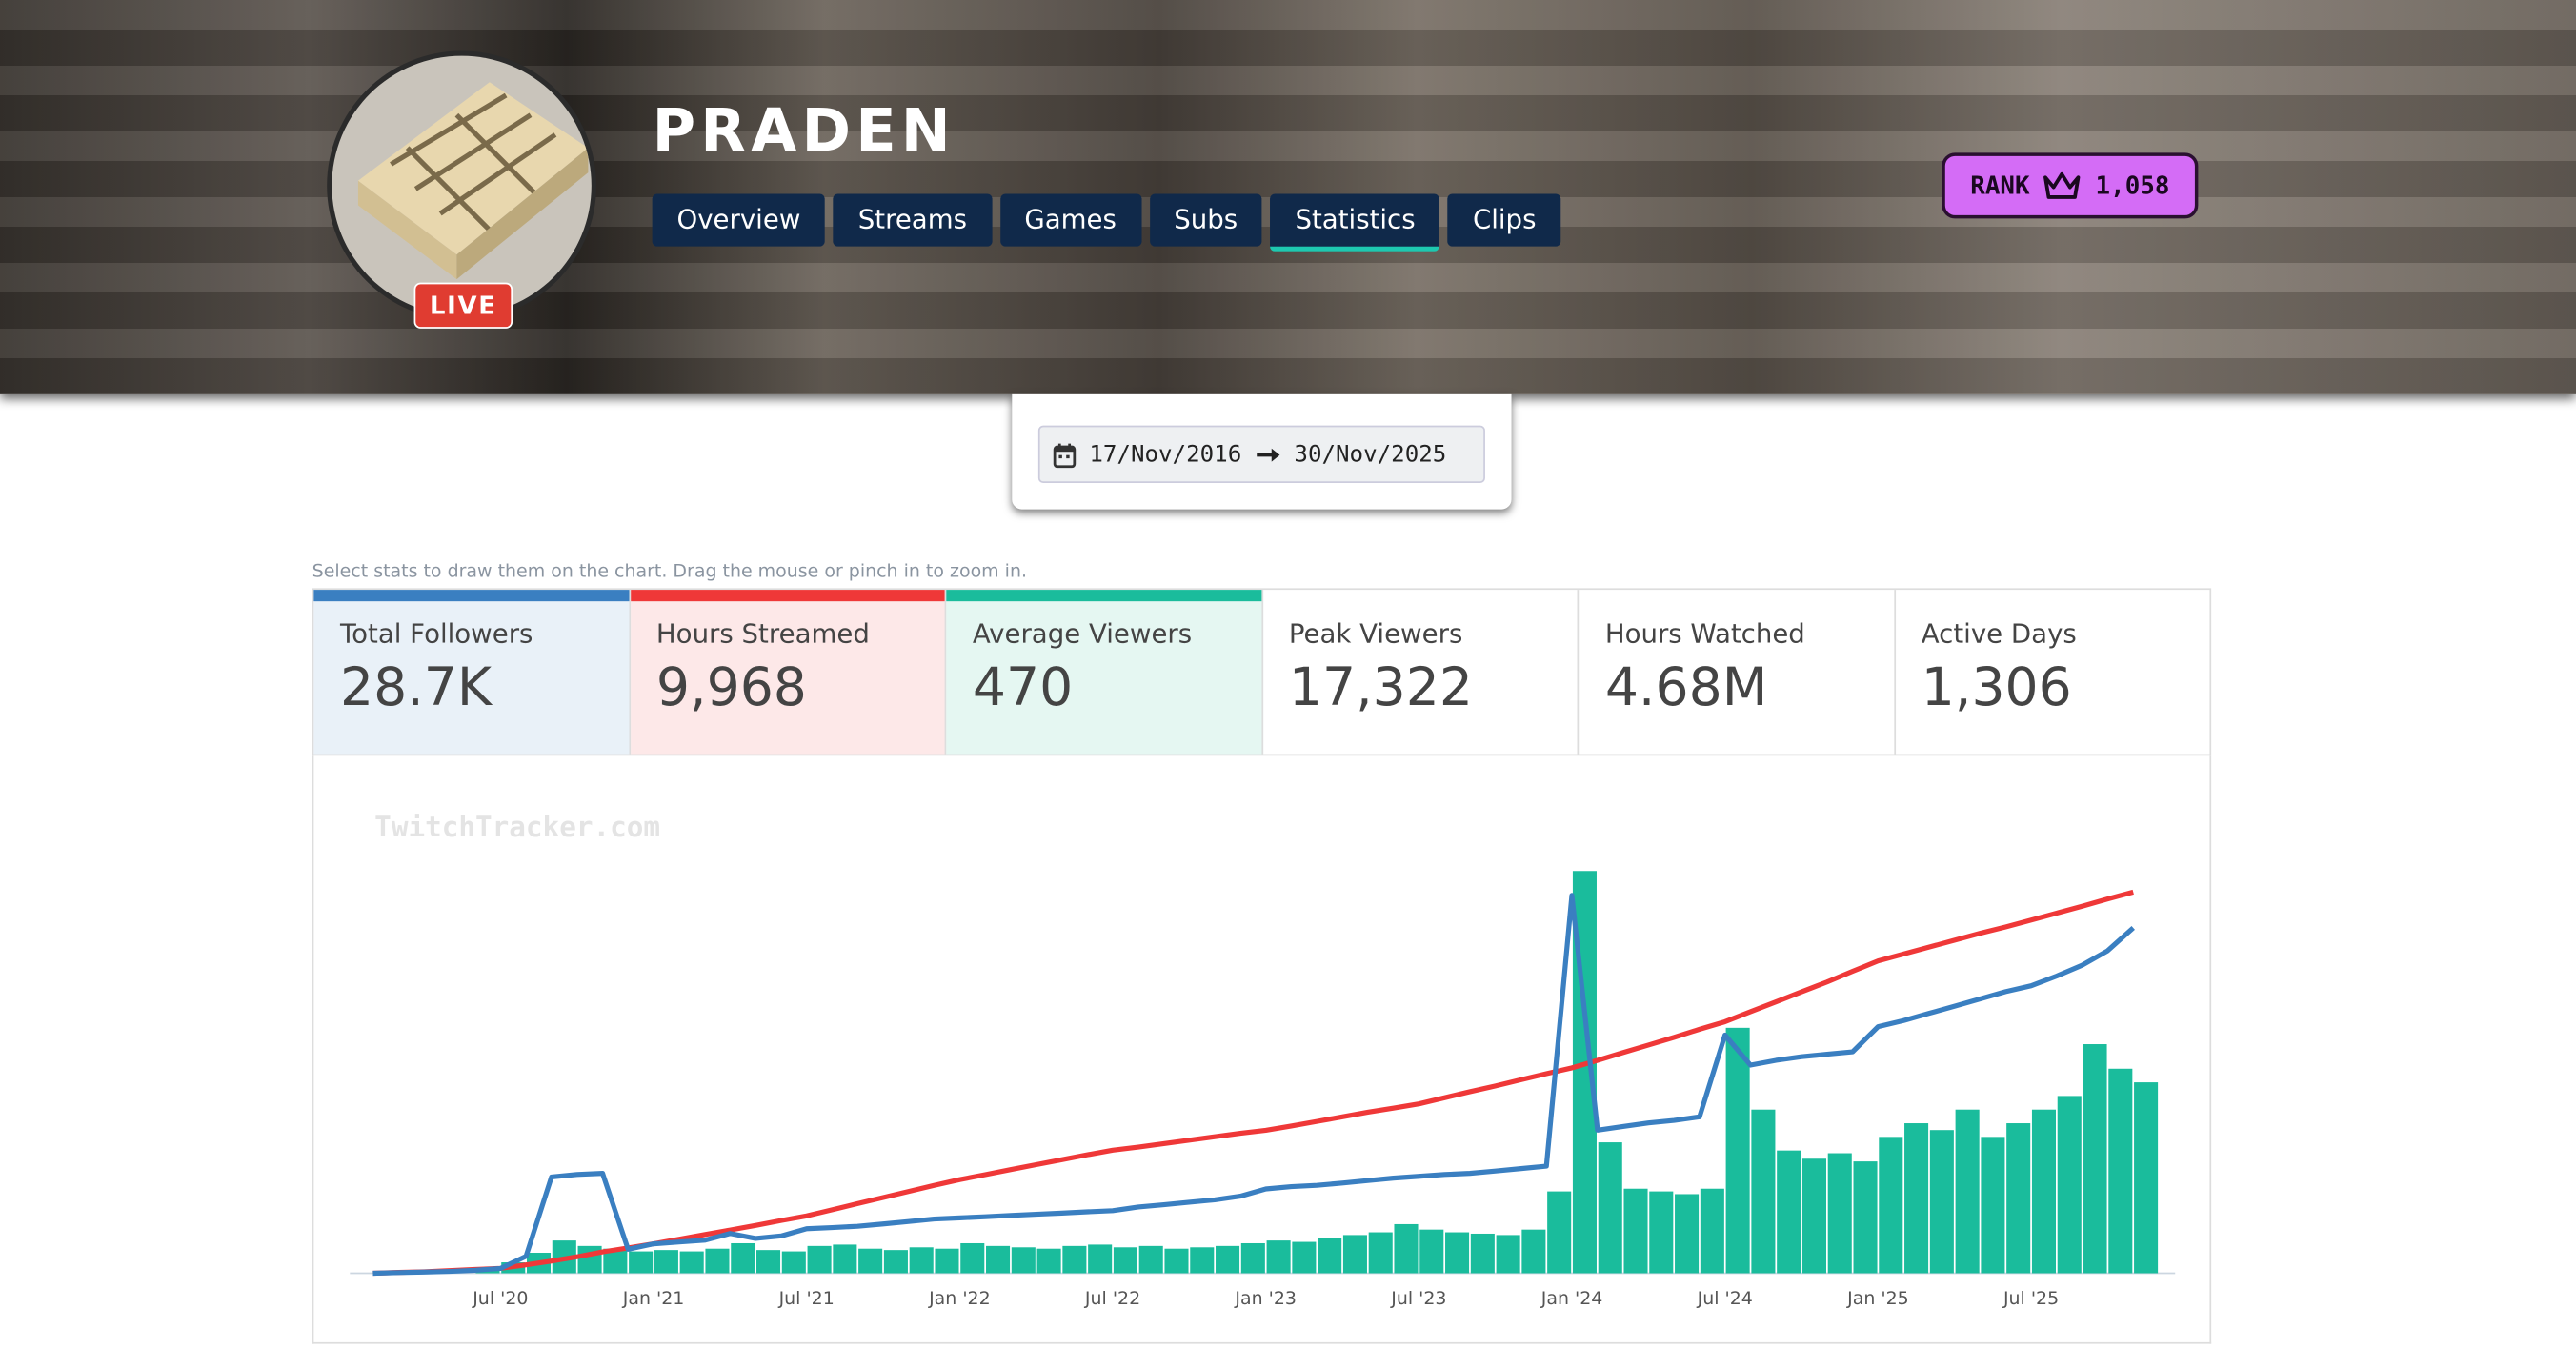 The image size is (2576, 1349). What do you see at coordinates (1725, 1298) in the screenshot?
I see `x-tick-label: Jul '24` at bounding box center [1725, 1298].